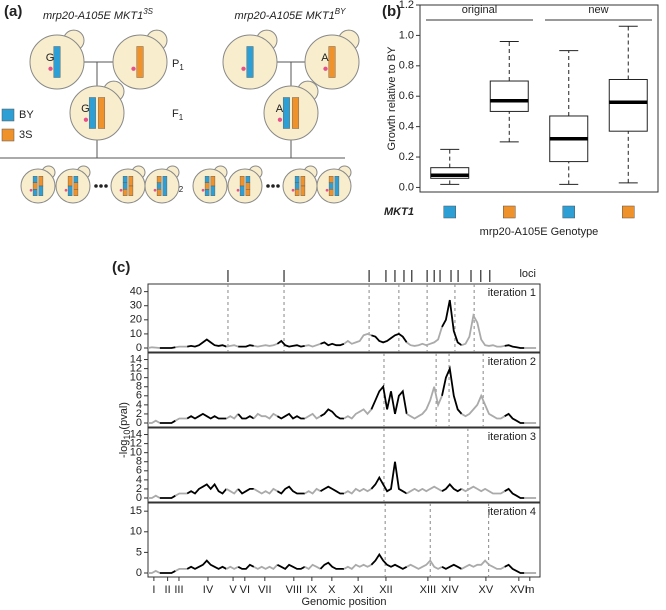  Describe the element at coordinates (153, 590) in the screenshot. I see `x-tick-label: I` at that location.